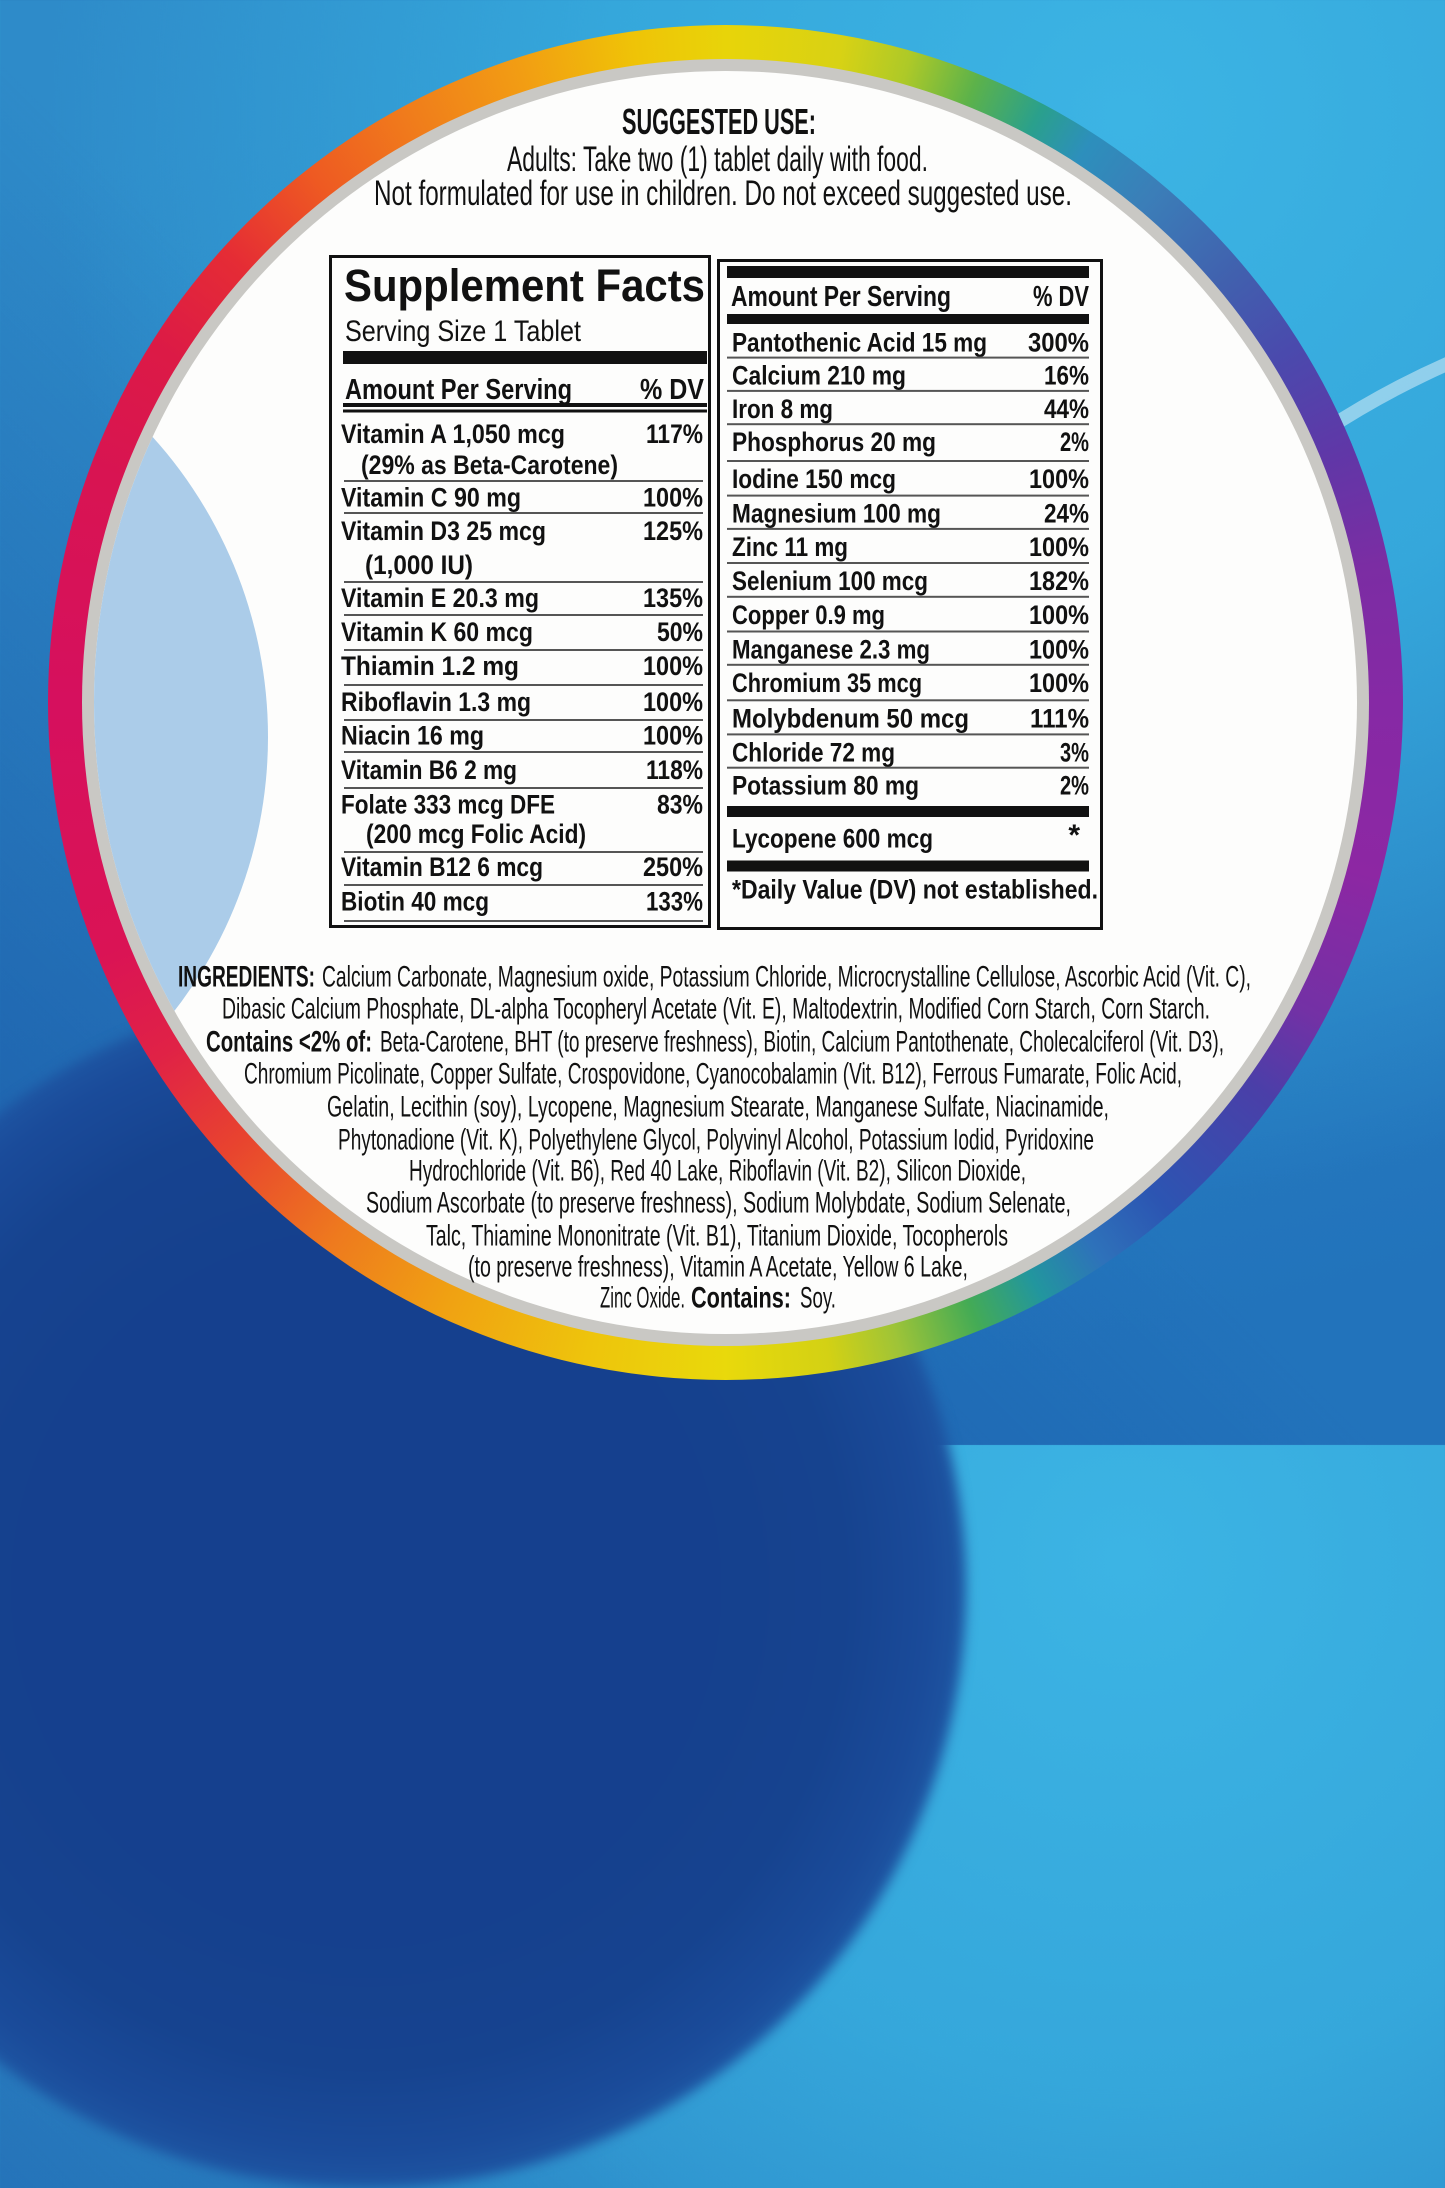 The image size is (1445, 2188). Describe the element at coordinates (741, 1298) in the screenshot. I see `svg-text: Contains:` at that location.